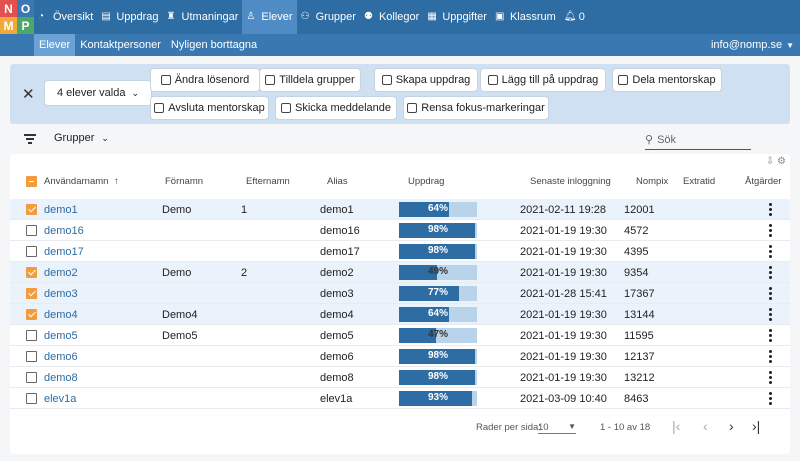  What do you see at coordinates (209, 108) in the screenshot?
I see `action-button-5: Avsluta mentorskap` at bounding box center [209, 108].